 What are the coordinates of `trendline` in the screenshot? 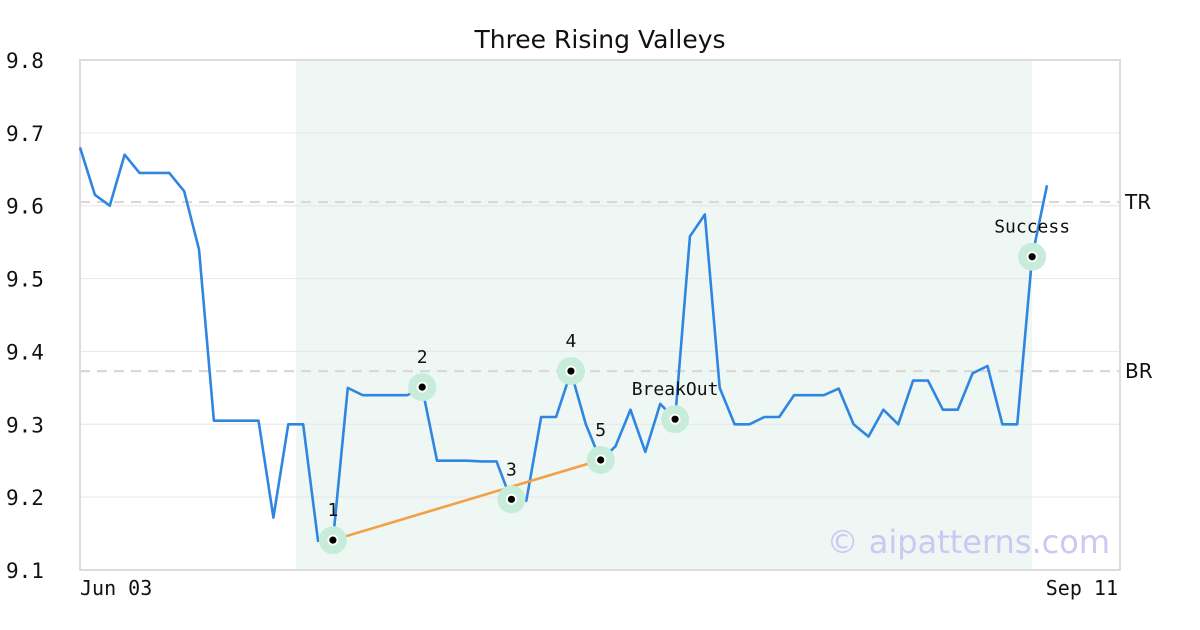 It's located at (467, 500).